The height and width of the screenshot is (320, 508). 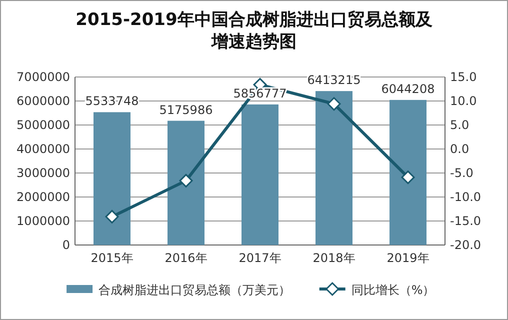 I want to click on y2-tick-label: 0.0, so click(x=460, y=149).